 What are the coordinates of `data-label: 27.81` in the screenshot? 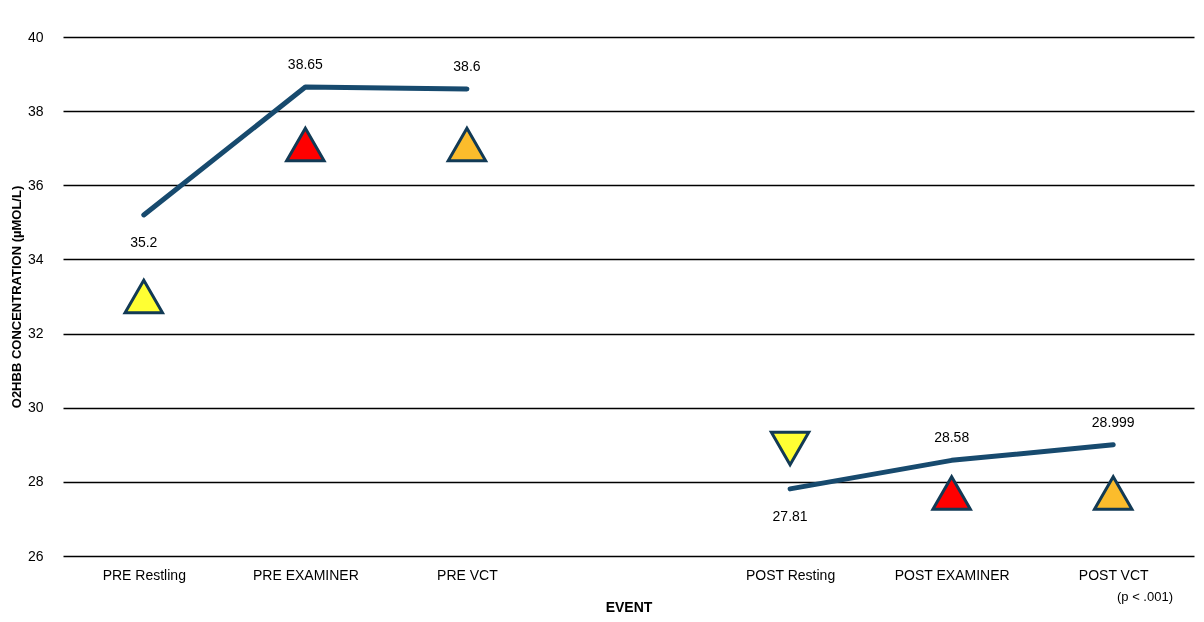 It's located at (790, 515).